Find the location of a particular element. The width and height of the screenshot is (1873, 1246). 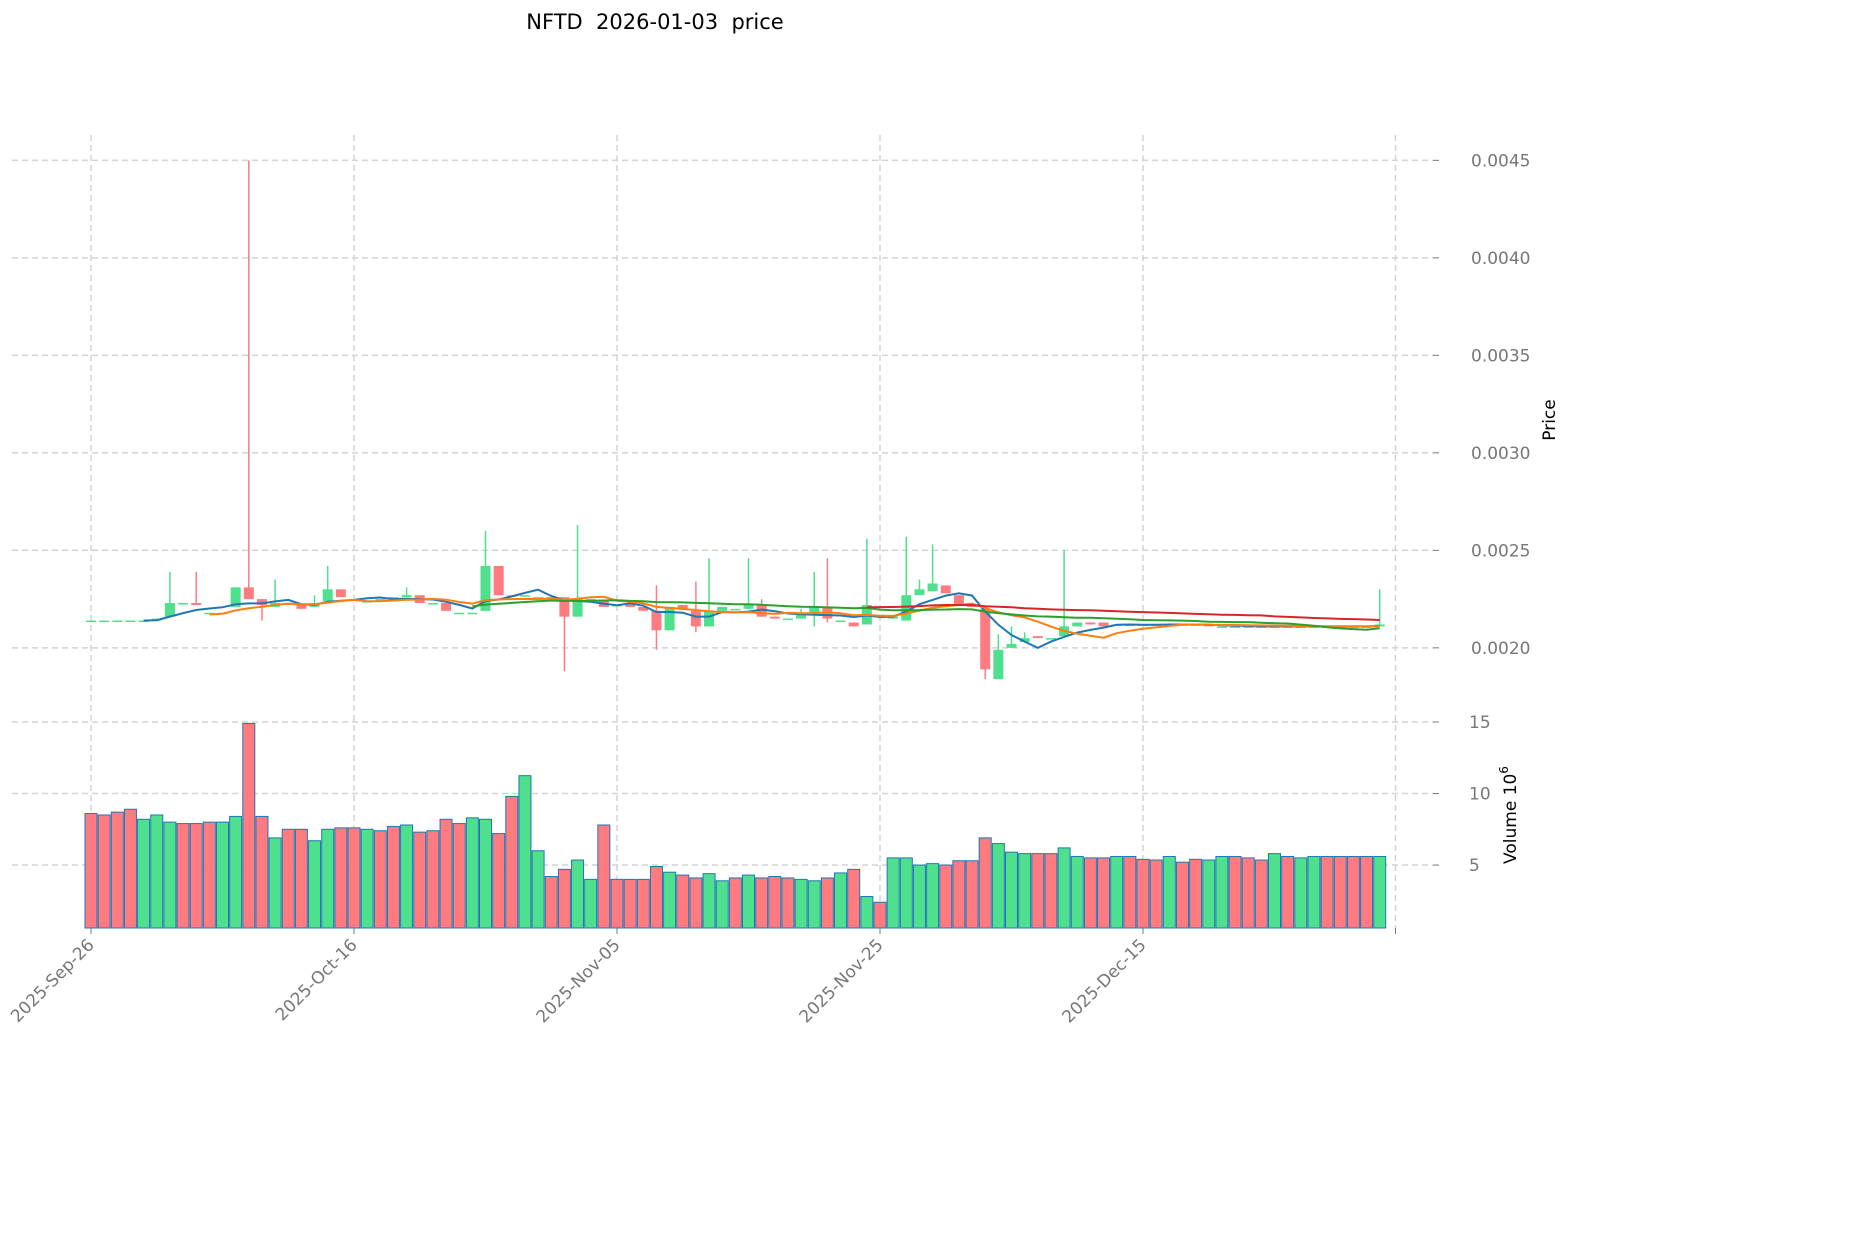

price-tick-label: 0.0040 is located at coordinates (1500, 259).